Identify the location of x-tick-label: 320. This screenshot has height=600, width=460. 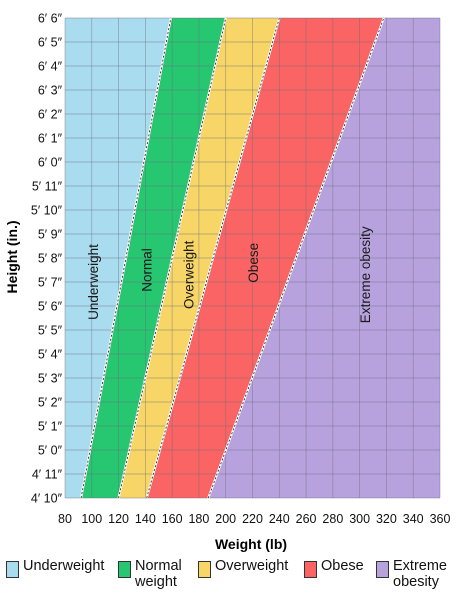
(386, 519).